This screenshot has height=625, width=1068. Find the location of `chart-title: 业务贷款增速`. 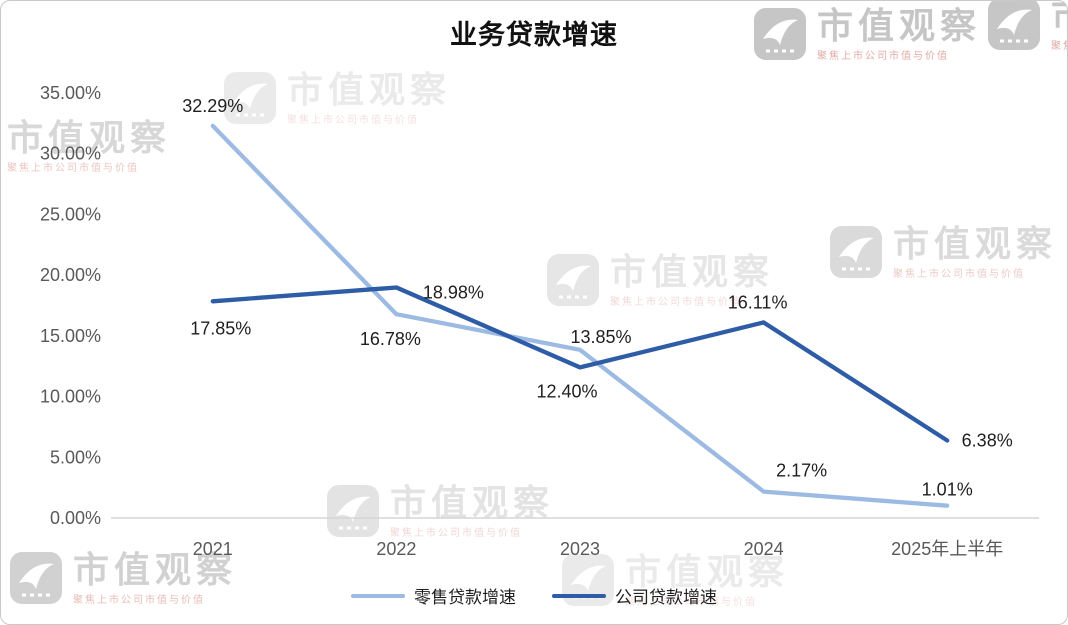

chart-title: 业务贷款增速 is located at coordinates (534, 35).